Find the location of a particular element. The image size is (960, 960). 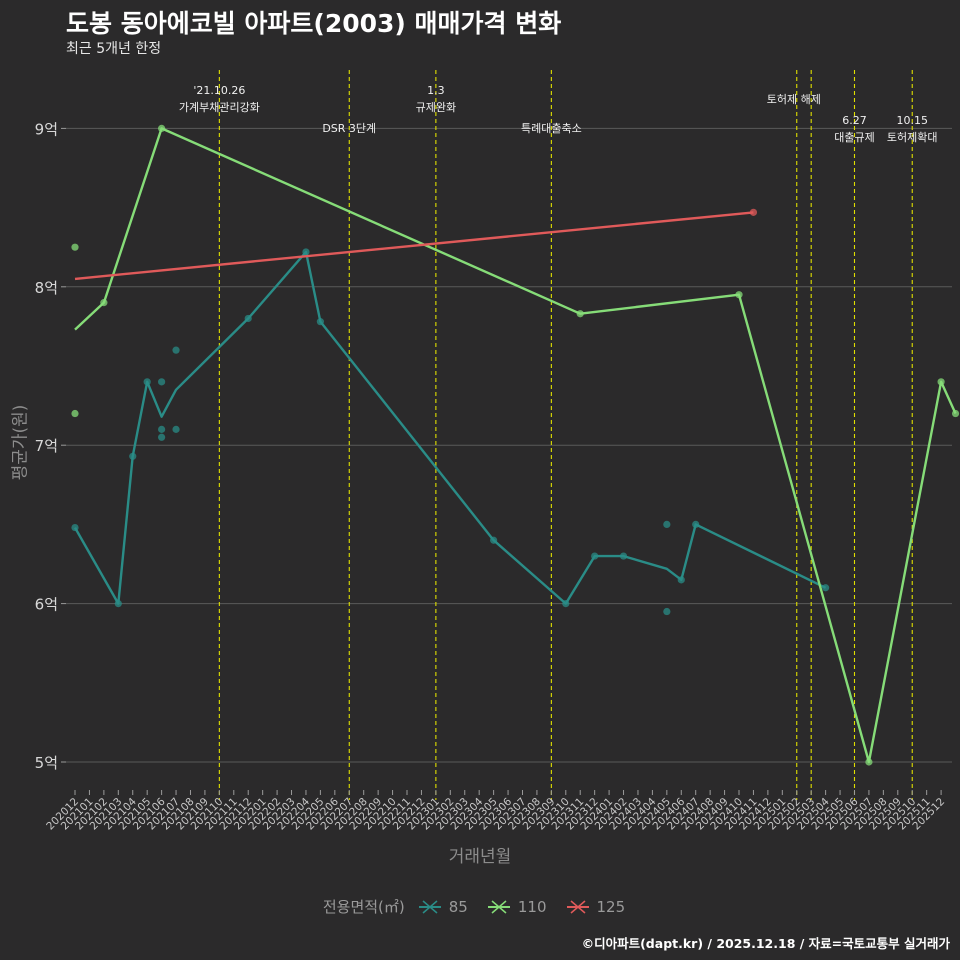

y-tick-label: 9억 is located at coordinates (46, 129).